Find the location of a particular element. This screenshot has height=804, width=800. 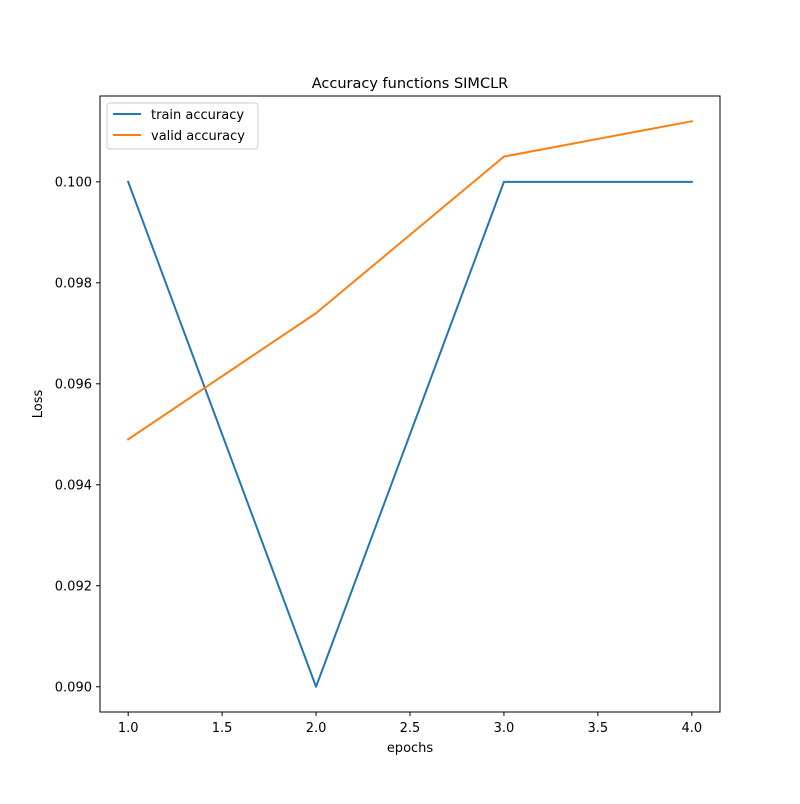

x-tick-label: 2.5 is located at coordinates (410, 728).